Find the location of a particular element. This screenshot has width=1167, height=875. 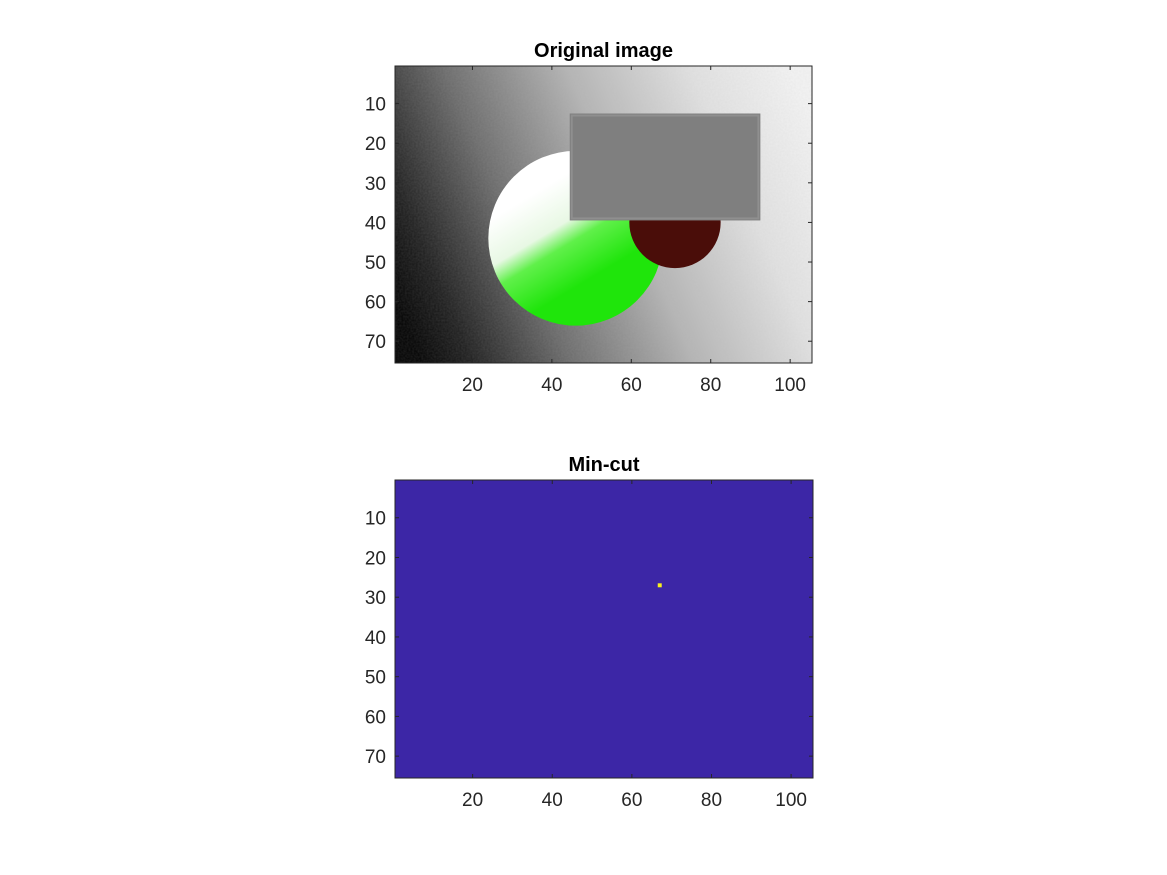

heatmap-background is located at coordinates (604, 629).